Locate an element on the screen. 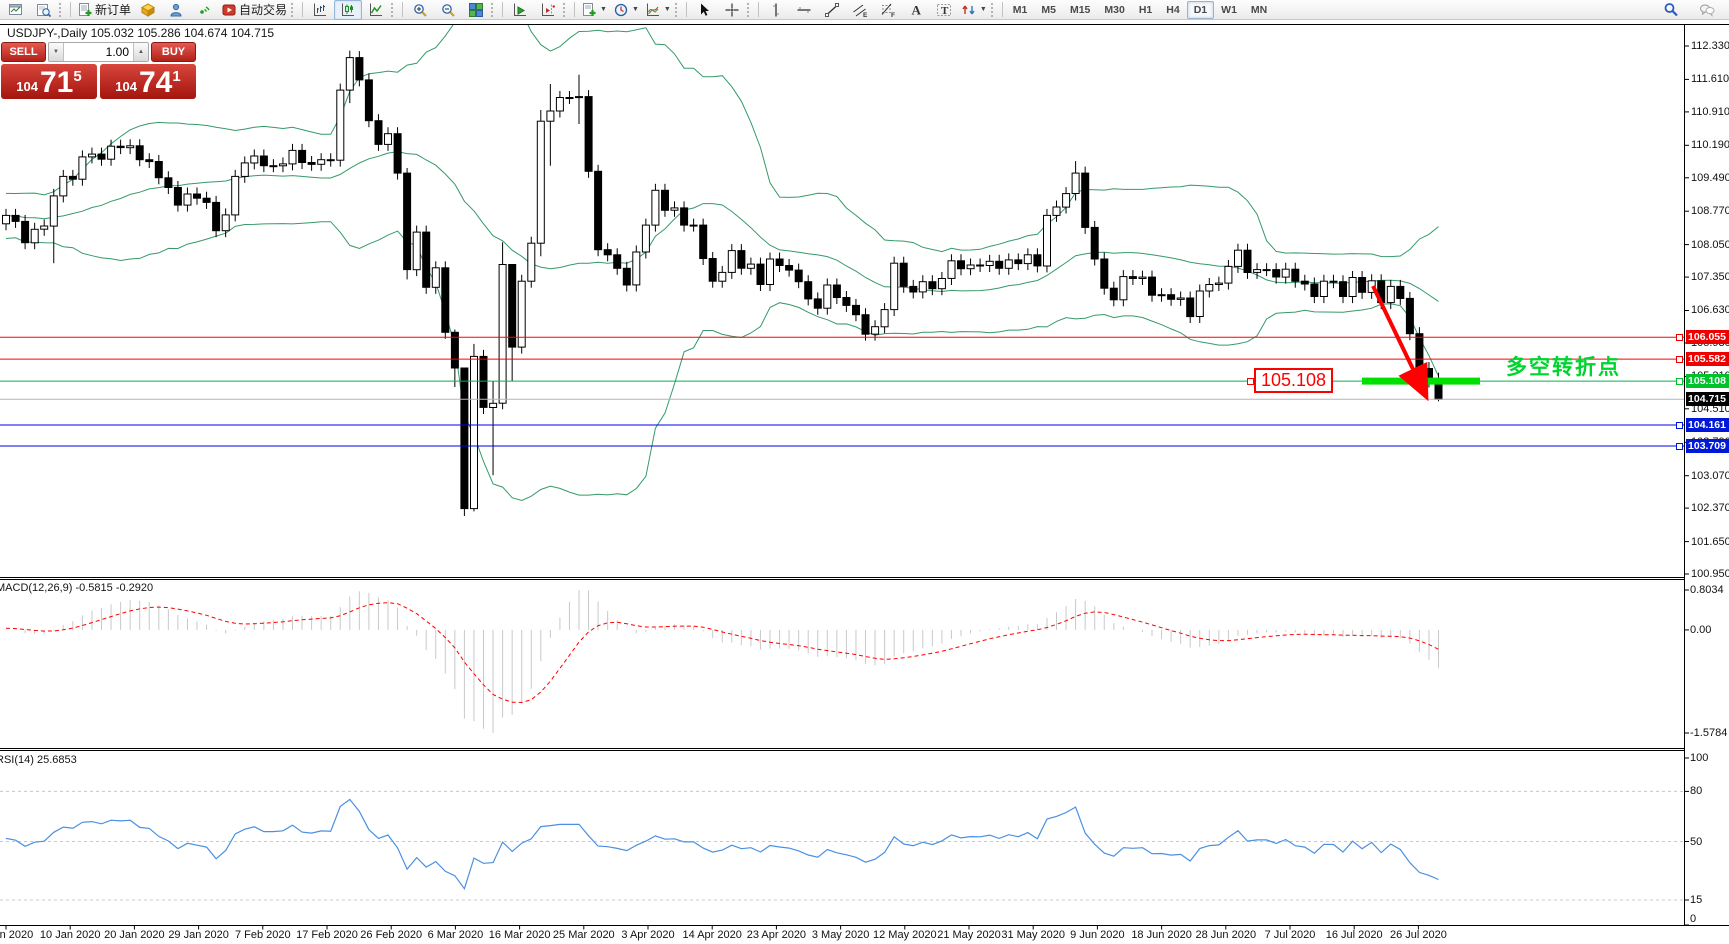  text-button: A is located at coordinates (916, 10).